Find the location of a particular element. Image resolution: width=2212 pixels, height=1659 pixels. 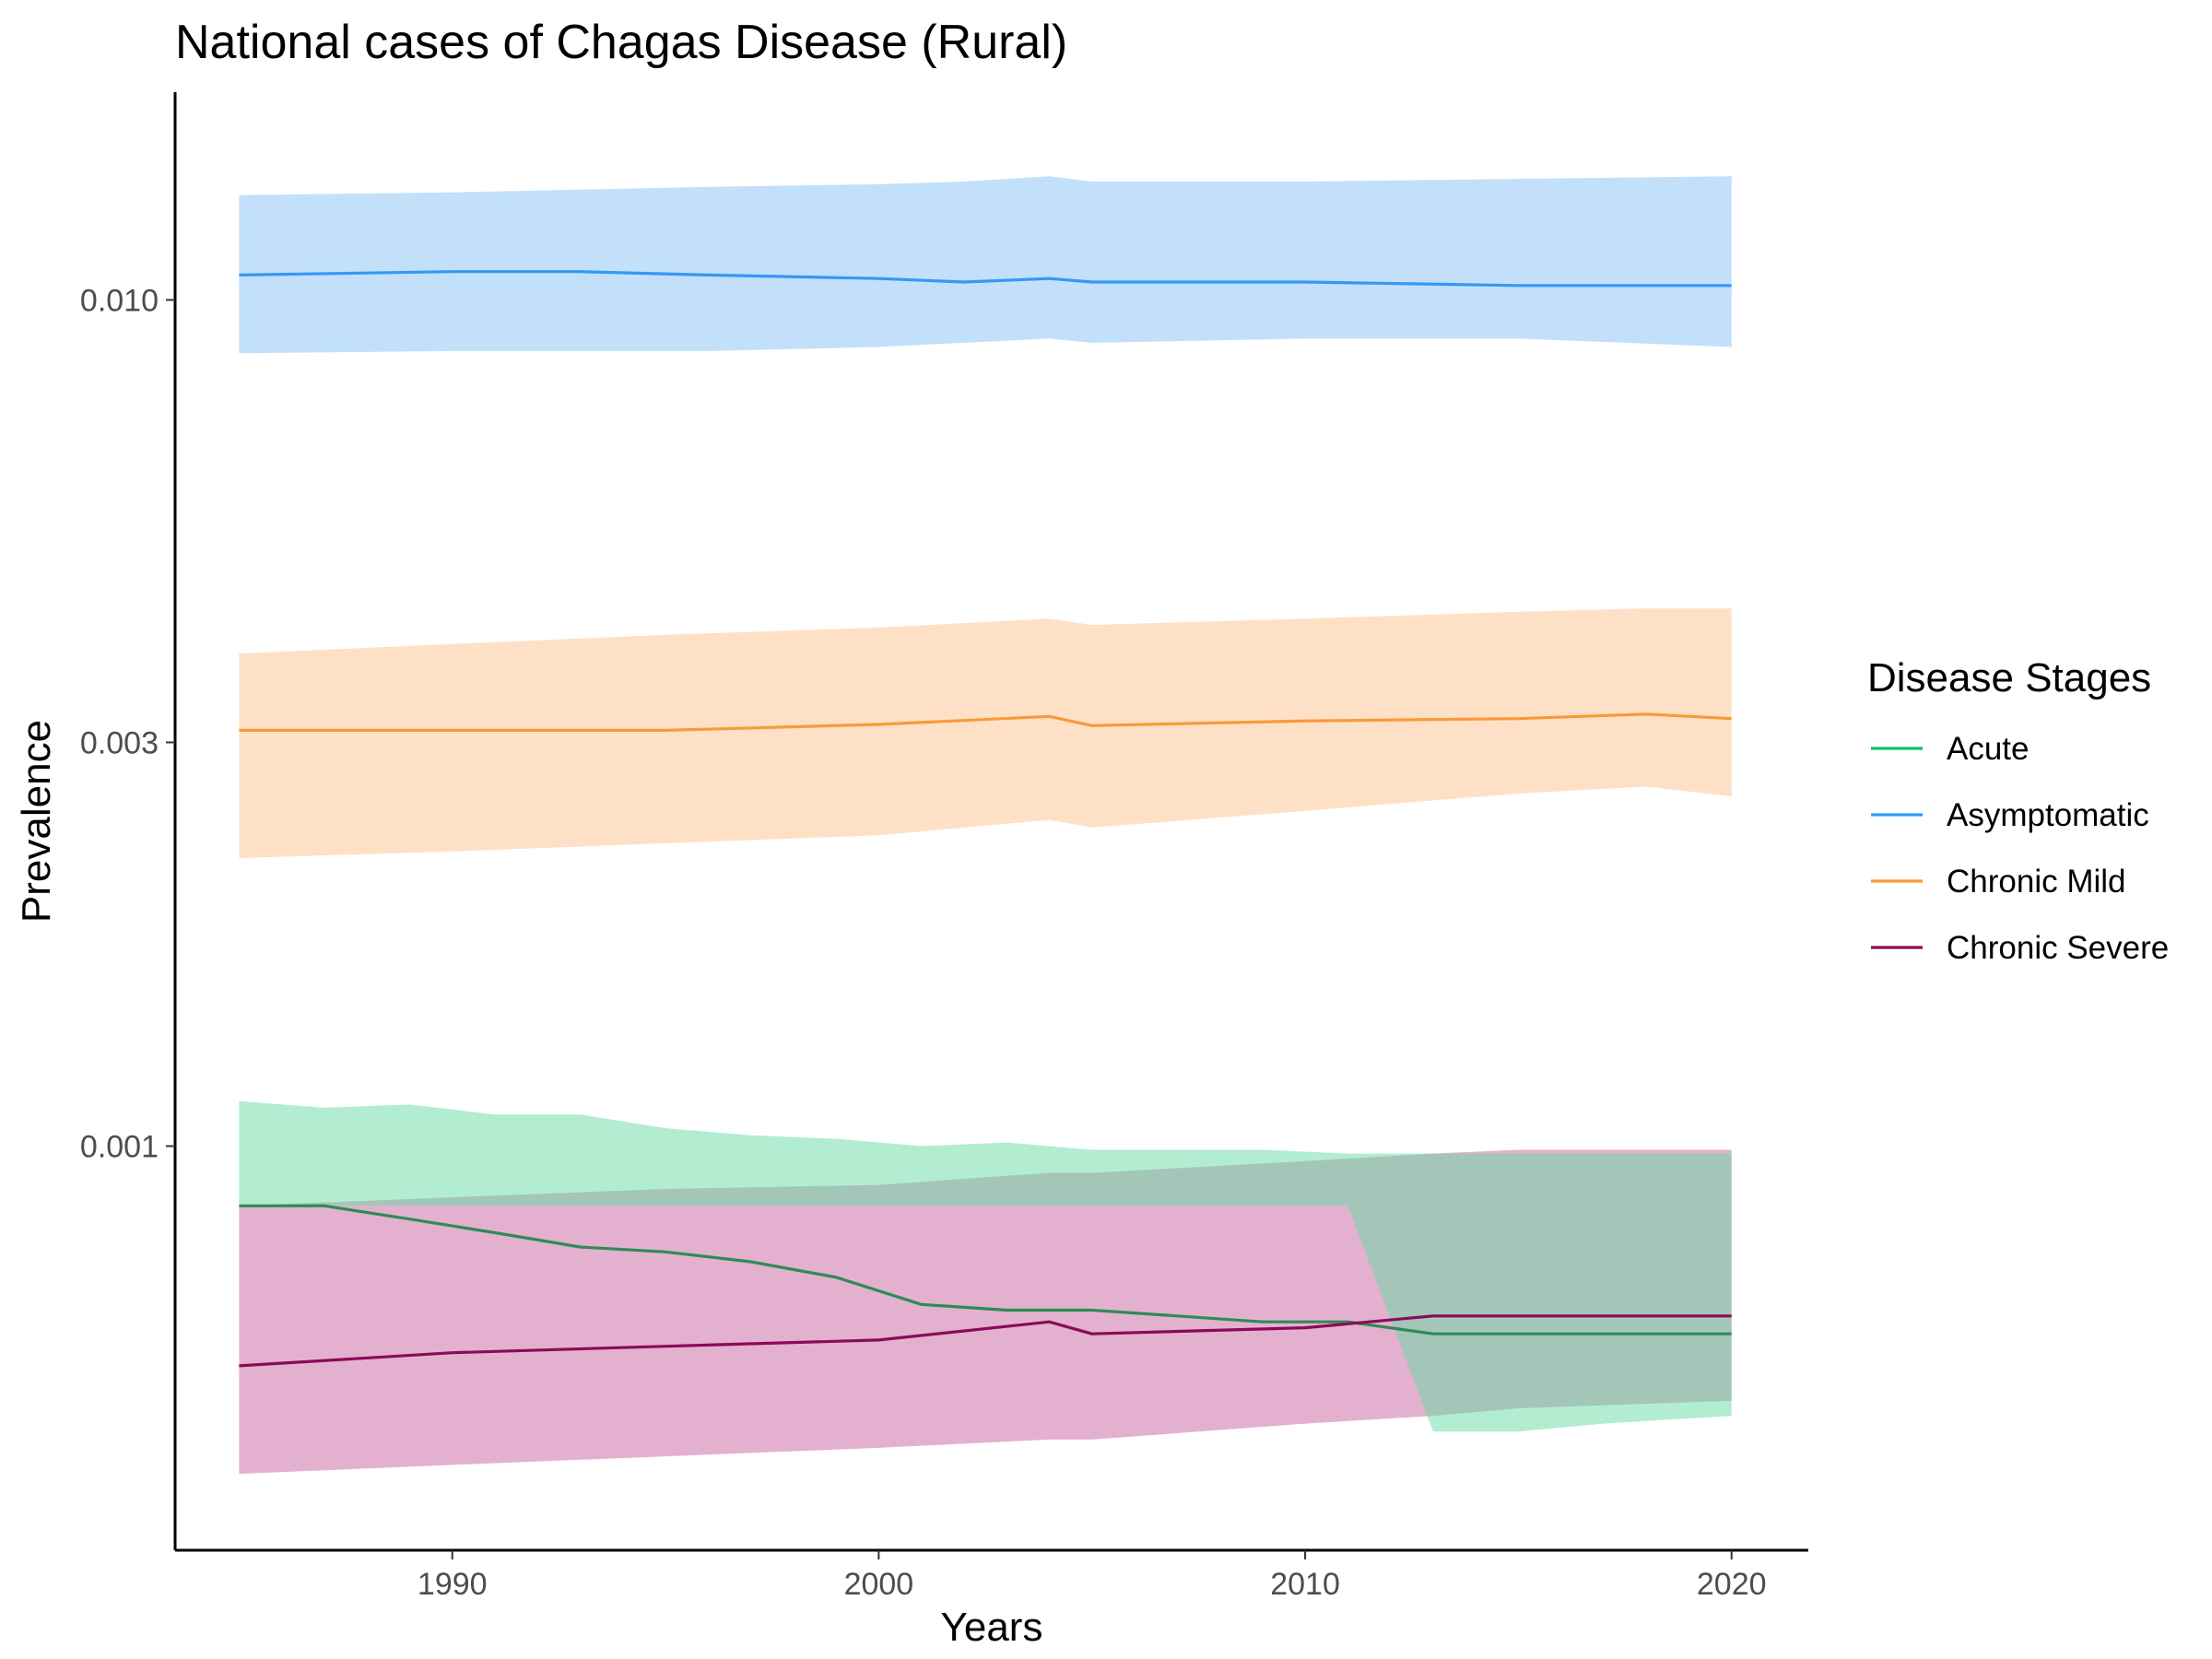

chronic-mild-line is located at coordinates (985, 722).